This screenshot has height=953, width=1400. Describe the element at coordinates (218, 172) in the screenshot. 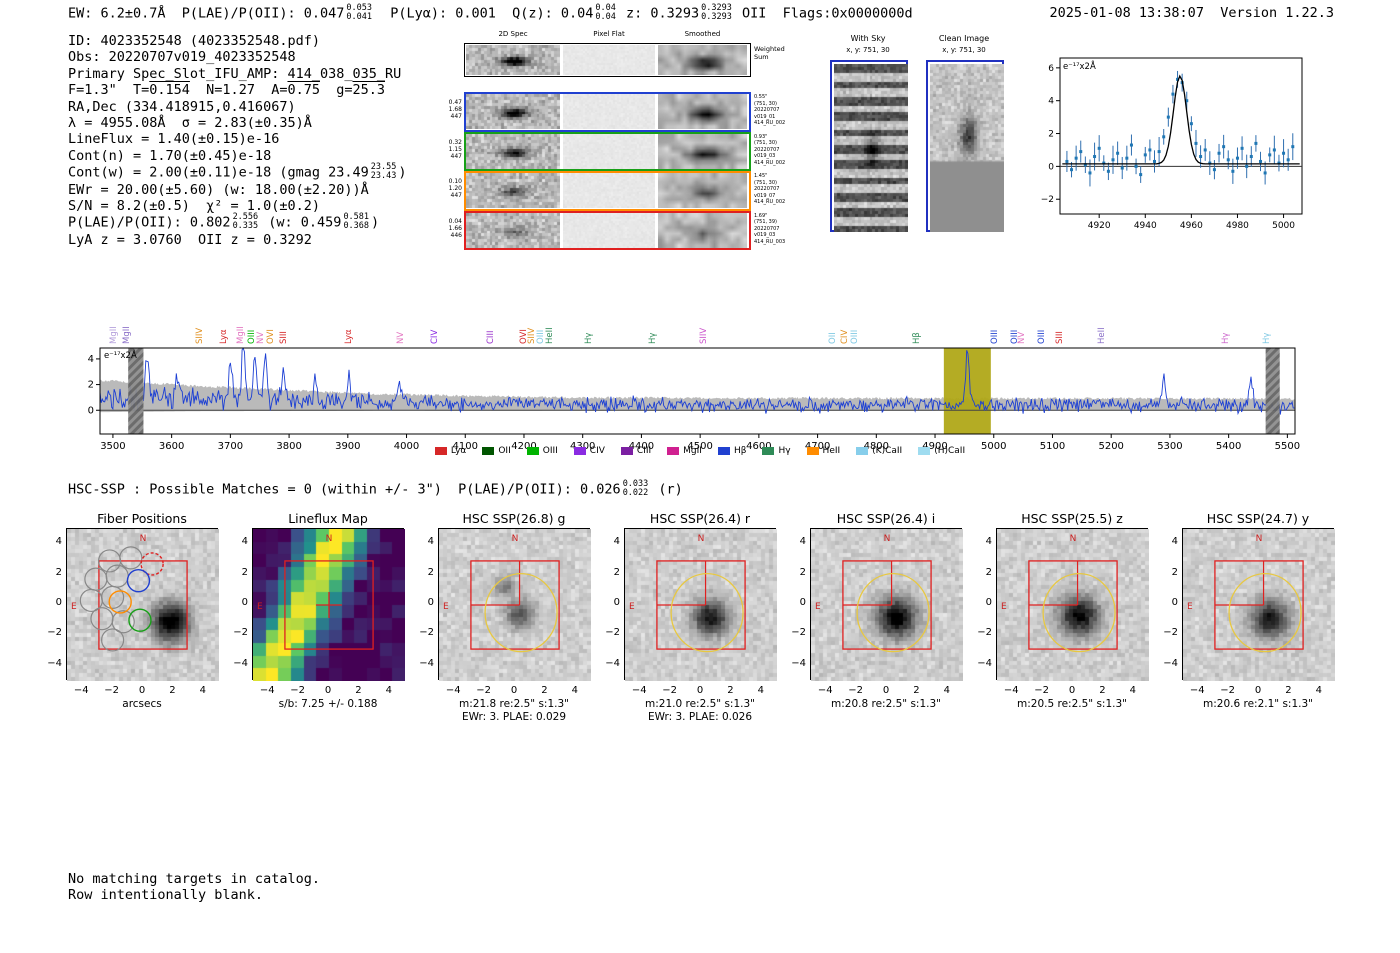

I see `text-segment: Cont(w) = 2.00(±0.11)e-18 (gmag 23.49` at that location.